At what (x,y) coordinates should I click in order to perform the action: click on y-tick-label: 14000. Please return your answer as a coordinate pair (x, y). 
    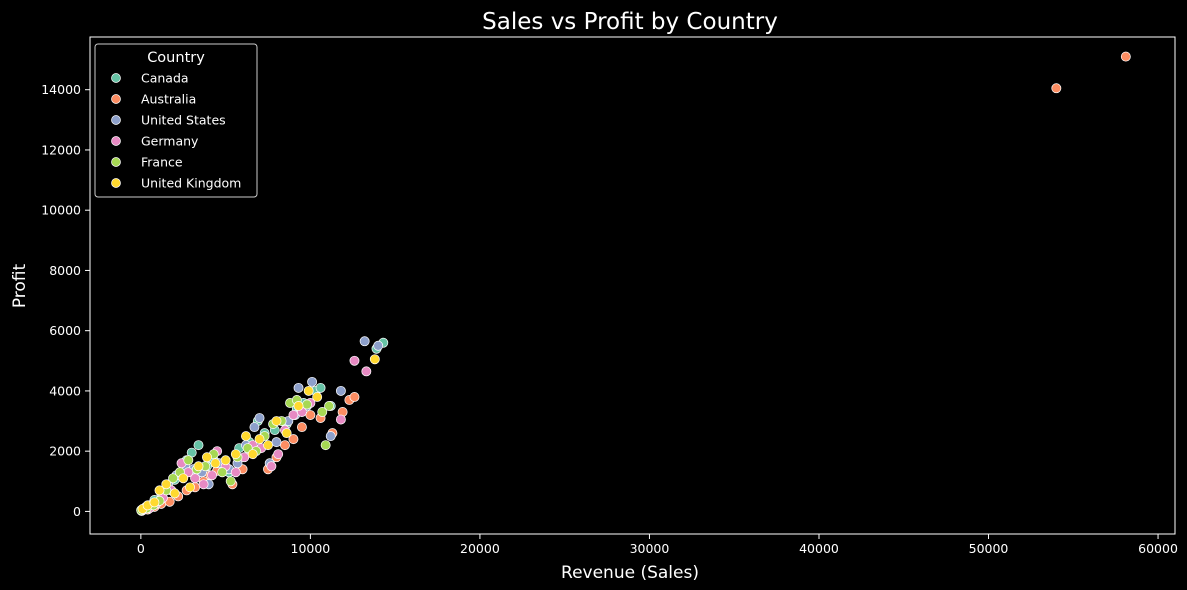
    Looking at the image, I should click on (61, 89).